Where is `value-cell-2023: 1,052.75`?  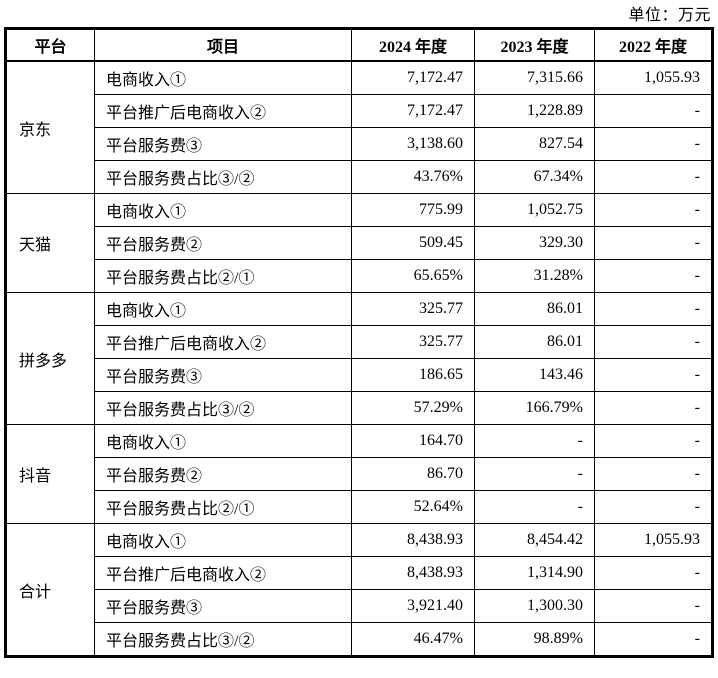
value-cell-2023: 1,052.75 is located at coordinates (534, 210).